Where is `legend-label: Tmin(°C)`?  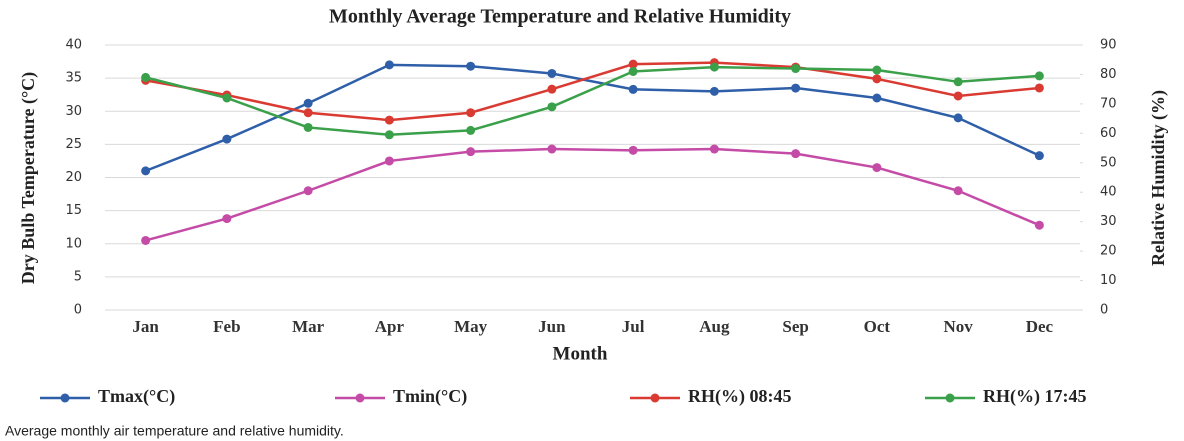
legend-label: Tmin(°C) is located at coordinates (430, 396).